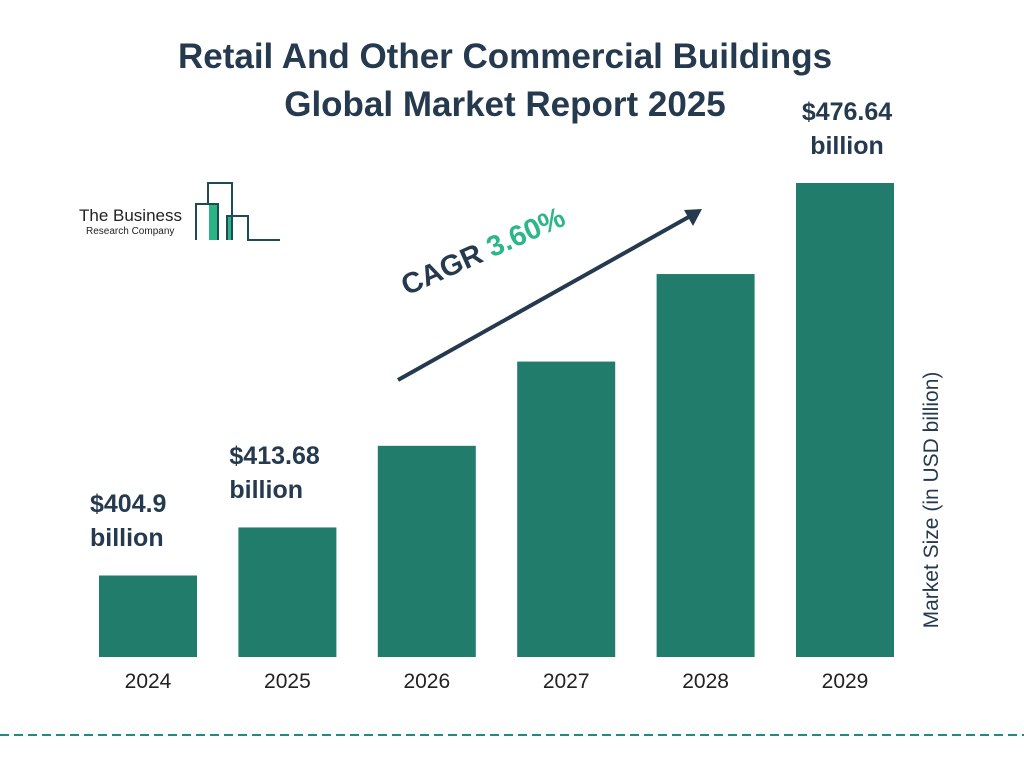  What do you see at coordinates (566, 509) in the screenshot?
I see `bar-2027` at bounding box center [566, 509].